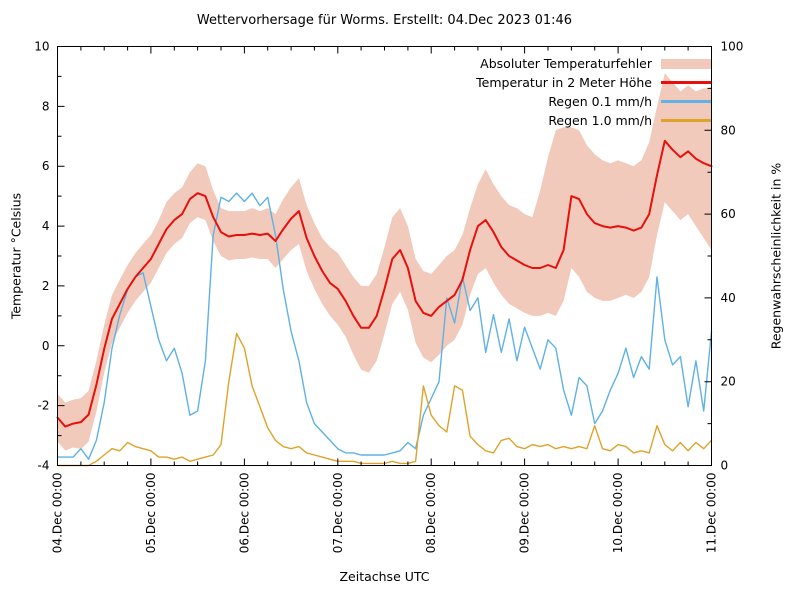  What do you see at coordinates (41, 47) in the screenshot?
I see `y-left-tick-label: 10` at bounding box center [41, 47].